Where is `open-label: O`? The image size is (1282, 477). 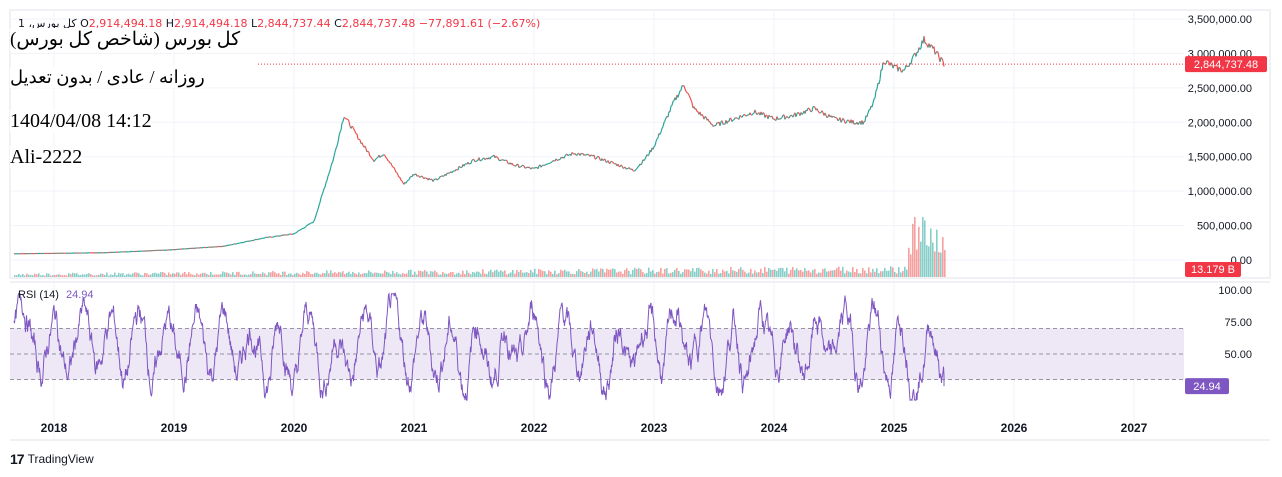 open-label: O is located at coordinates (84, 23).